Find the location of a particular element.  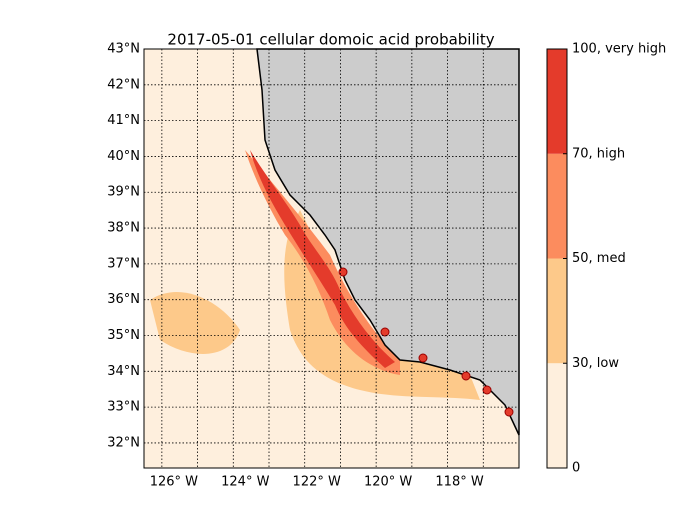

lat-label: 37°N is located at coordinates (123, 263).